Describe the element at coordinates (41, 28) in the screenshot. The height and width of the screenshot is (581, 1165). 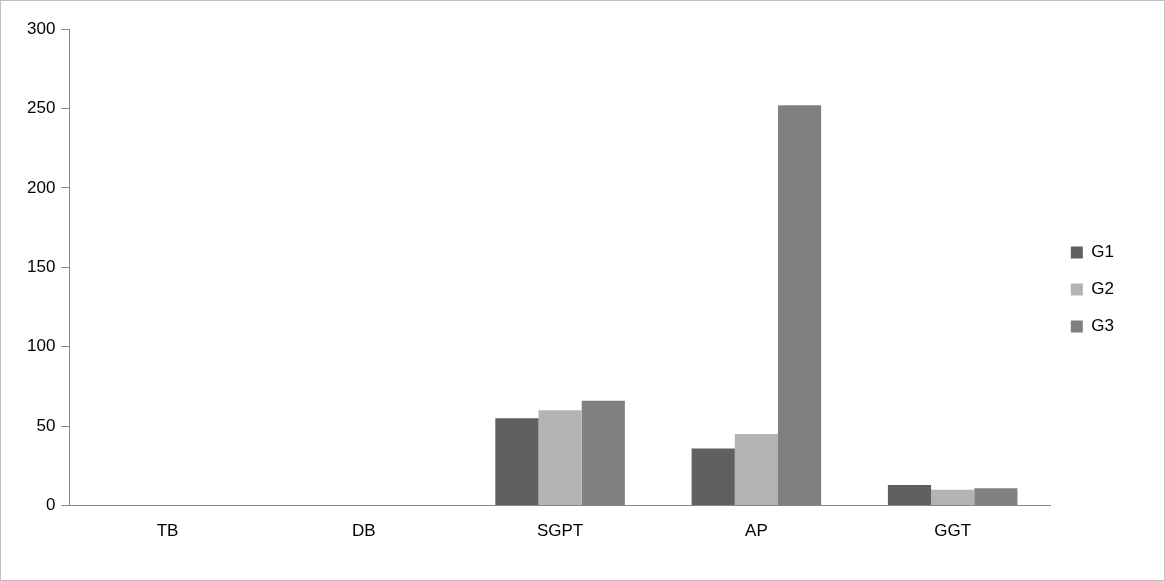
I see `y-tick-label: 300` at that location.